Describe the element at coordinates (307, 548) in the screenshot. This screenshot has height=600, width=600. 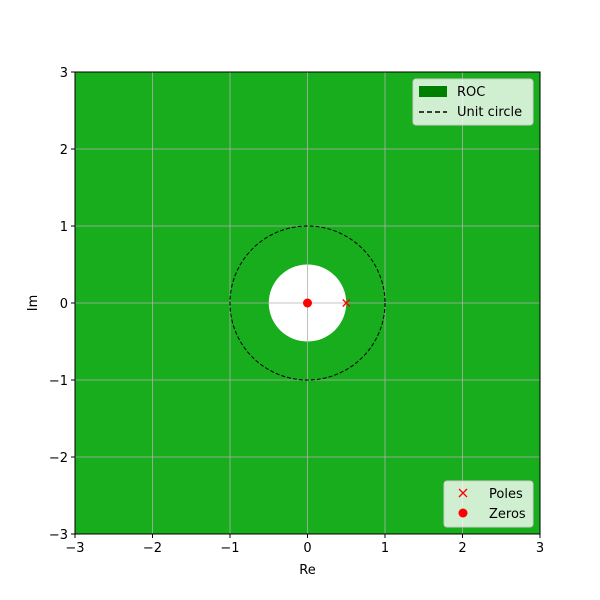
I see `x-tick-label: 0` at that location.